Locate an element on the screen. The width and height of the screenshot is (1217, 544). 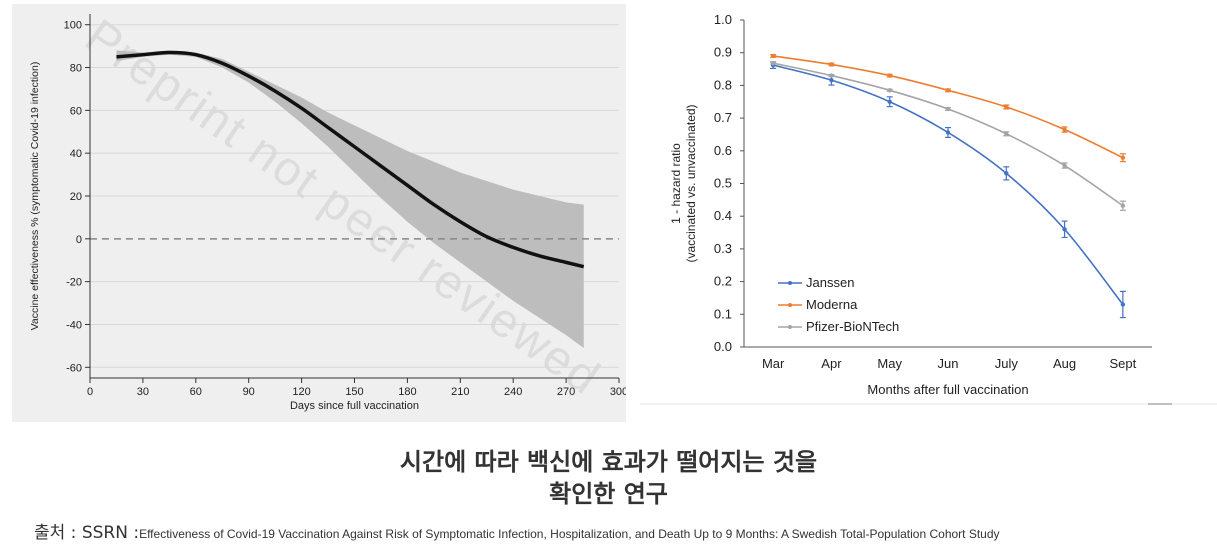
y-tick-label: 60 is located at coordinates (76, 111).